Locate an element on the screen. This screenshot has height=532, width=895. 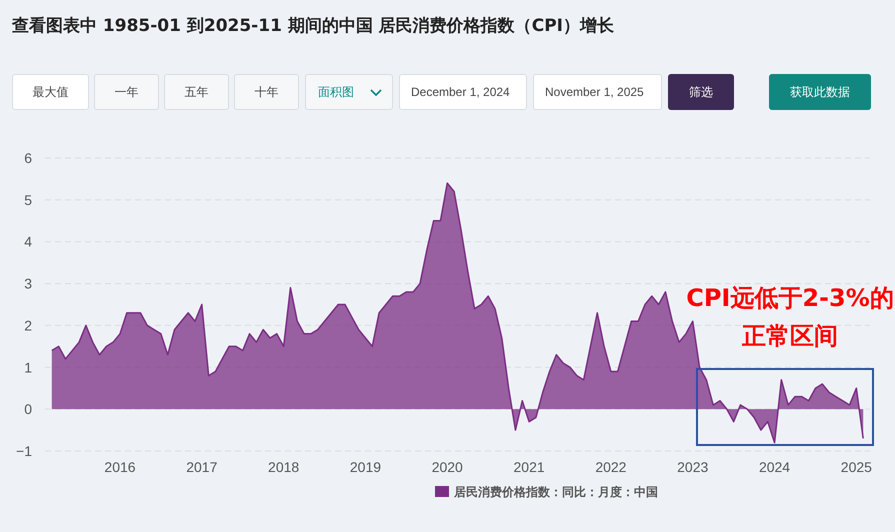
y-tick-label: 6 is located at coordinates (28, 158).